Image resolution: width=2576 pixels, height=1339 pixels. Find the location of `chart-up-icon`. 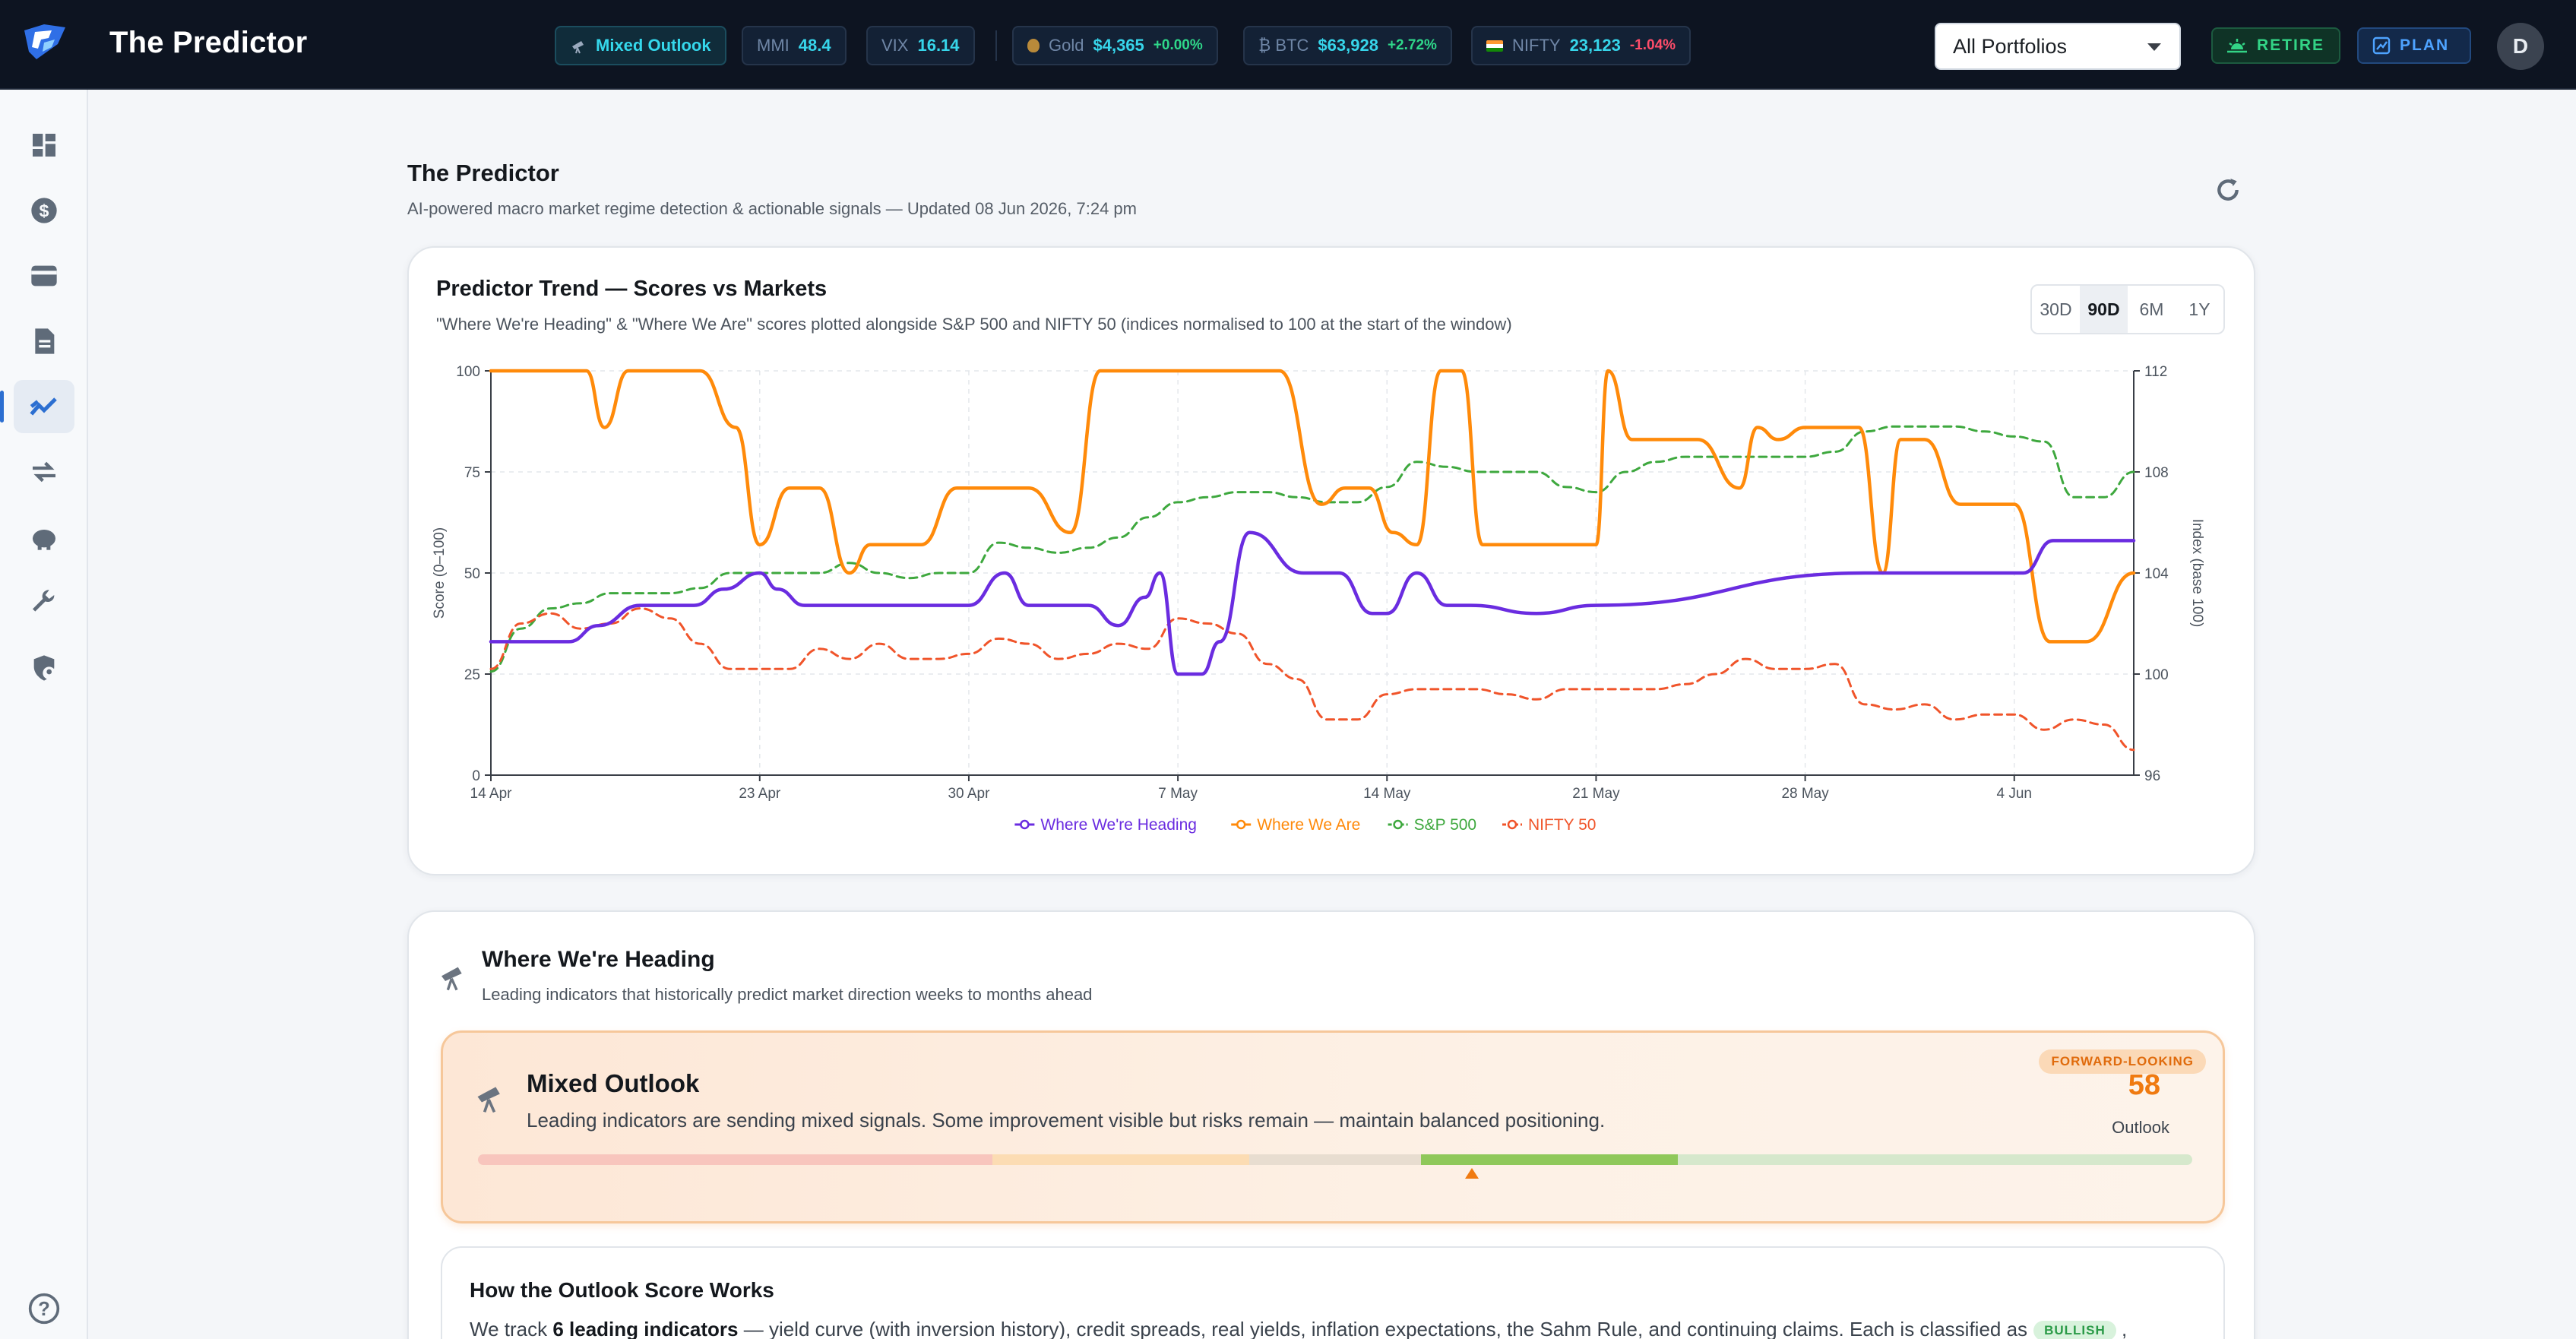

chart-up-icon is located at coordinates (2381, 45).